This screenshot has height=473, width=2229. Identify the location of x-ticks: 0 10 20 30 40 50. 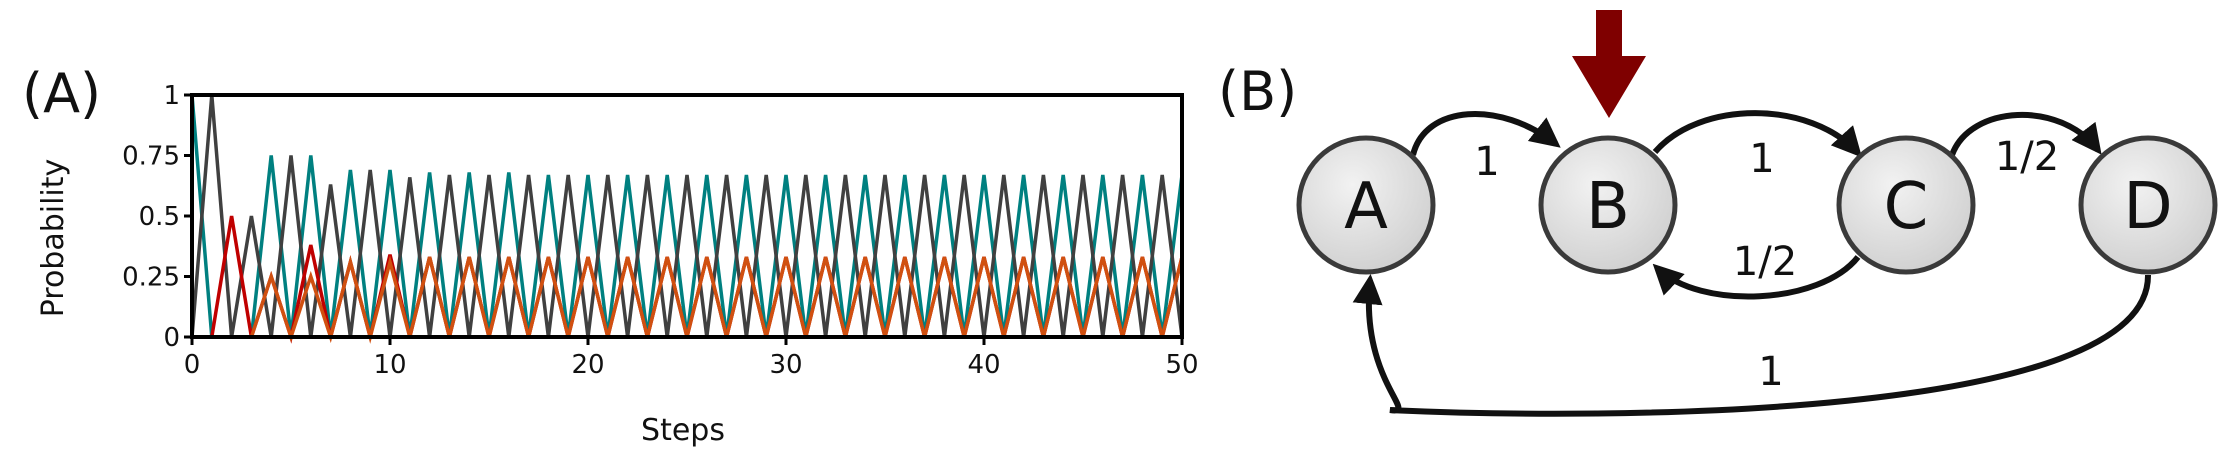
(691, 358).